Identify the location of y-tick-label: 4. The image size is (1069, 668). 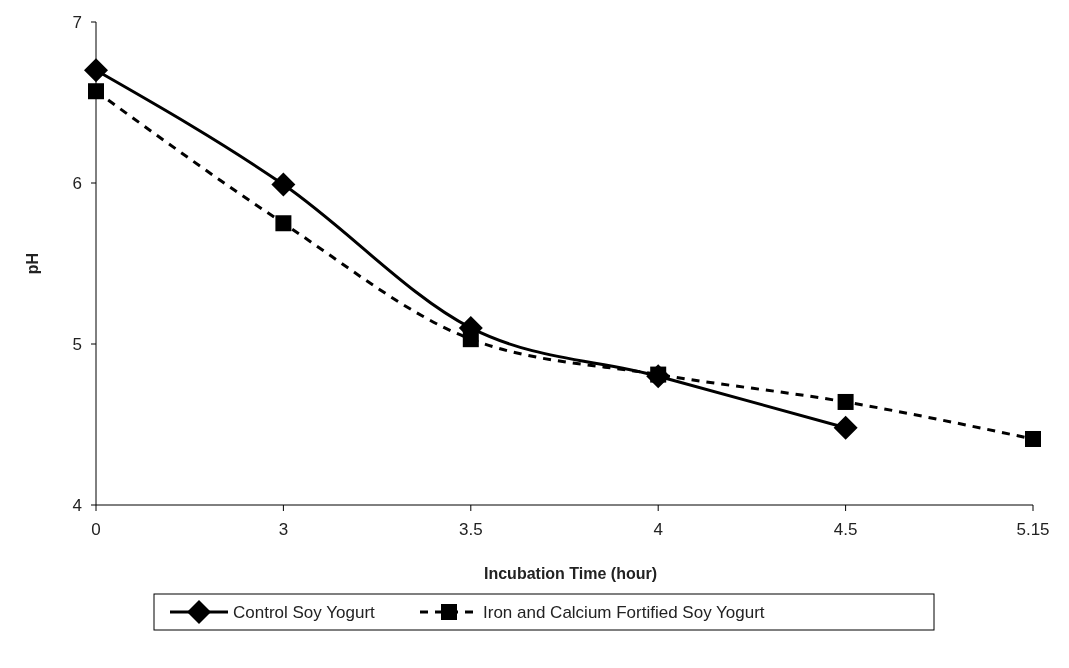
(77, 505).